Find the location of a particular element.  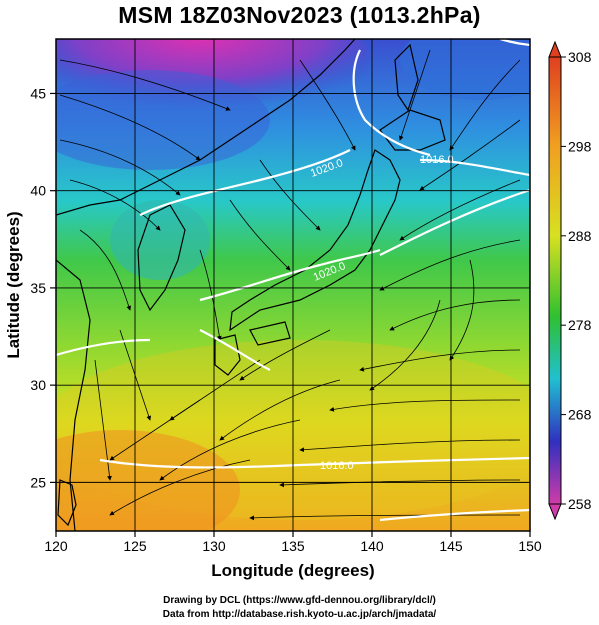

colorbar-tick-label: 268 is located at coordinates (580, 415).